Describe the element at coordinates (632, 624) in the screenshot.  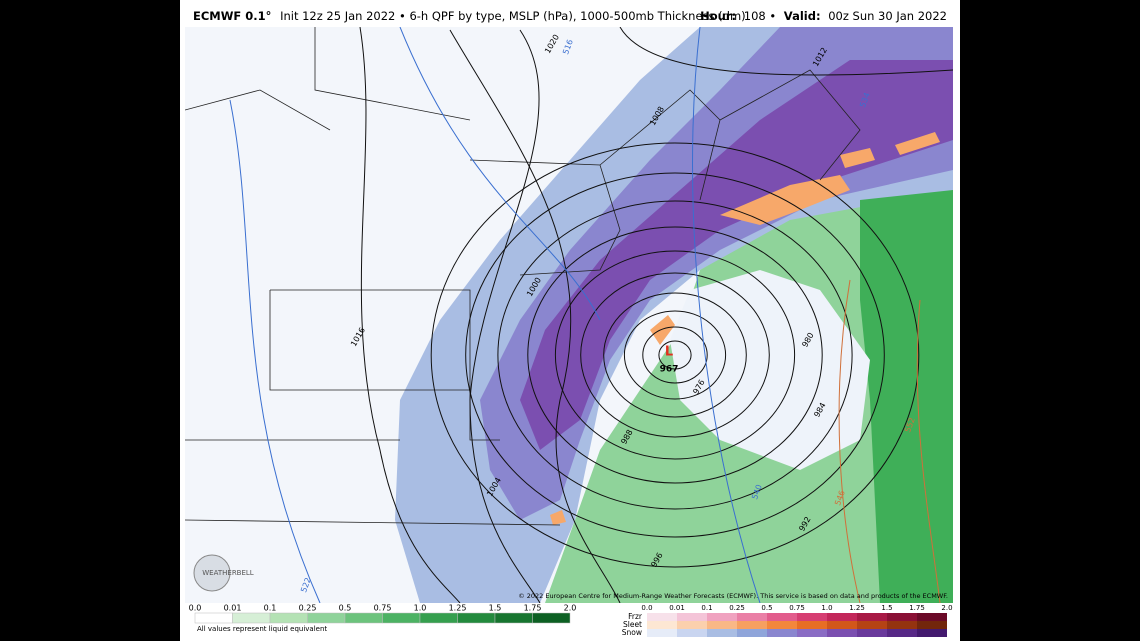
I see `type-label: Sleet` at that location.